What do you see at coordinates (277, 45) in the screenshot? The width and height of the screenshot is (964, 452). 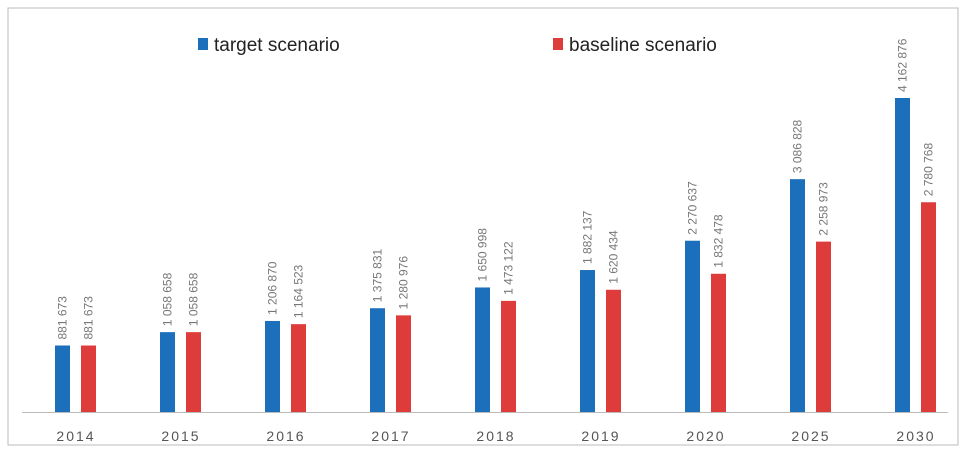 I see `legend-label: target scenario` at bounding box center [277, 45].